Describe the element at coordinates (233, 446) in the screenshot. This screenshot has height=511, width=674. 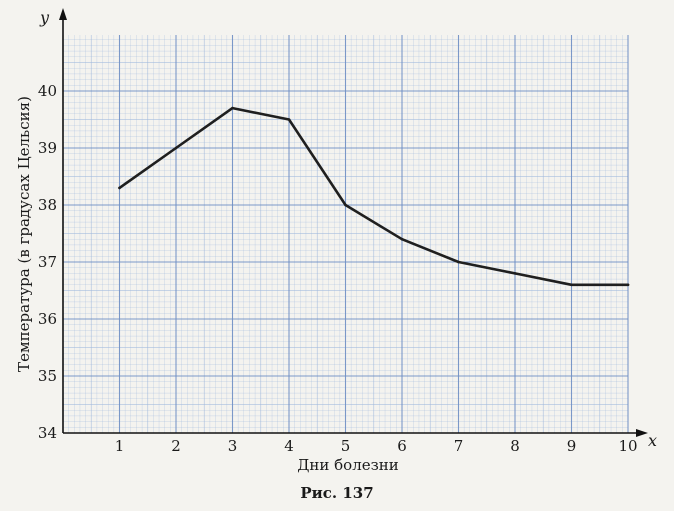
I see `x-tick-label: 3` at that location.